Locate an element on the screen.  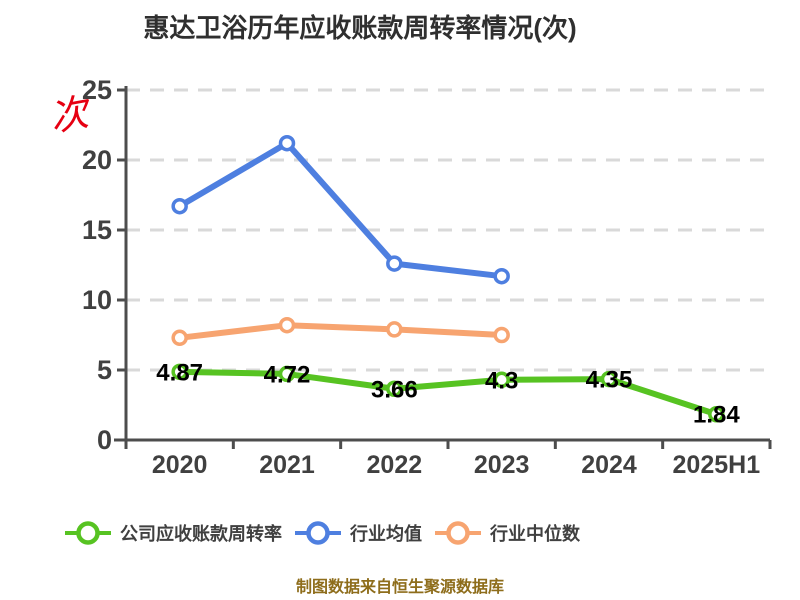
x-tick-label-2020: 2020 is located at coordinates (180, 465).